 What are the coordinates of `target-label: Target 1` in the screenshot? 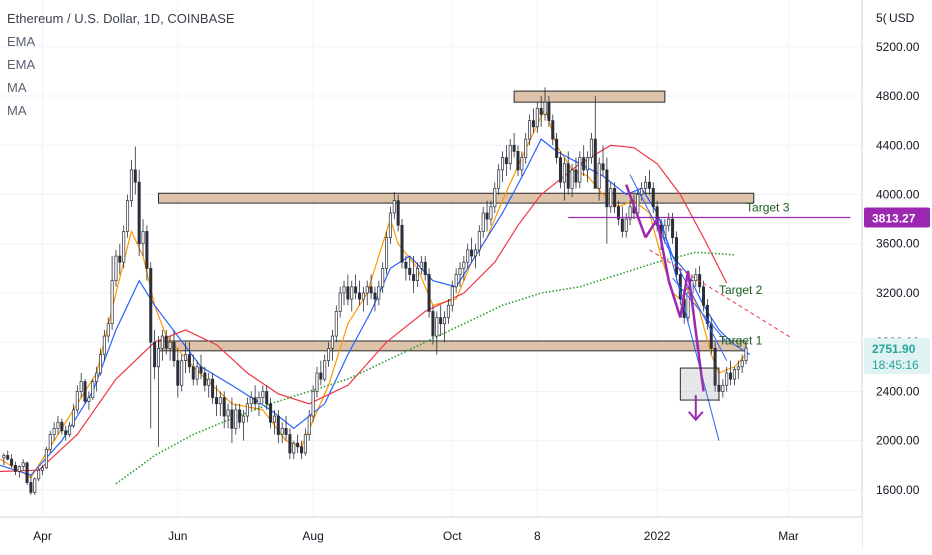 It's located at (741, 341).